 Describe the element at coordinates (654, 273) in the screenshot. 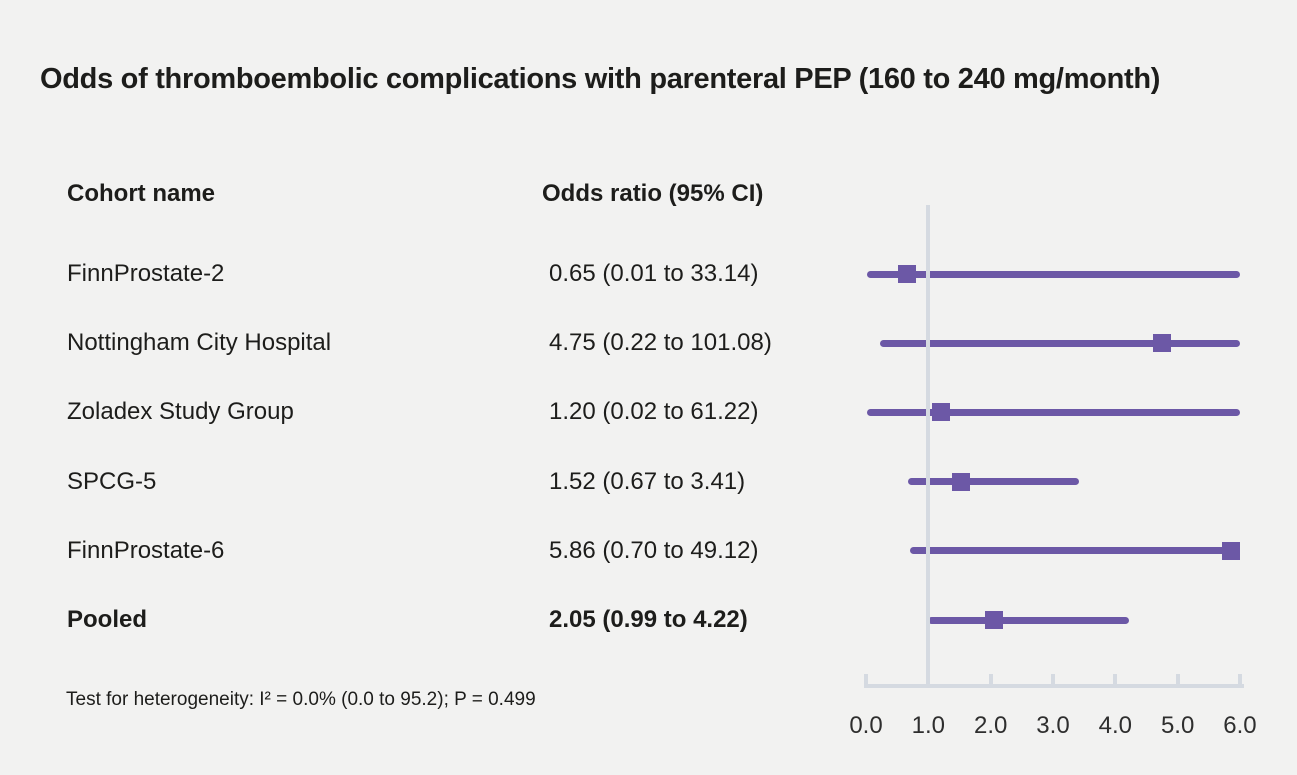

I see `odds-ratio-value: 0.65 (0.01 to 33.14)` at that location.